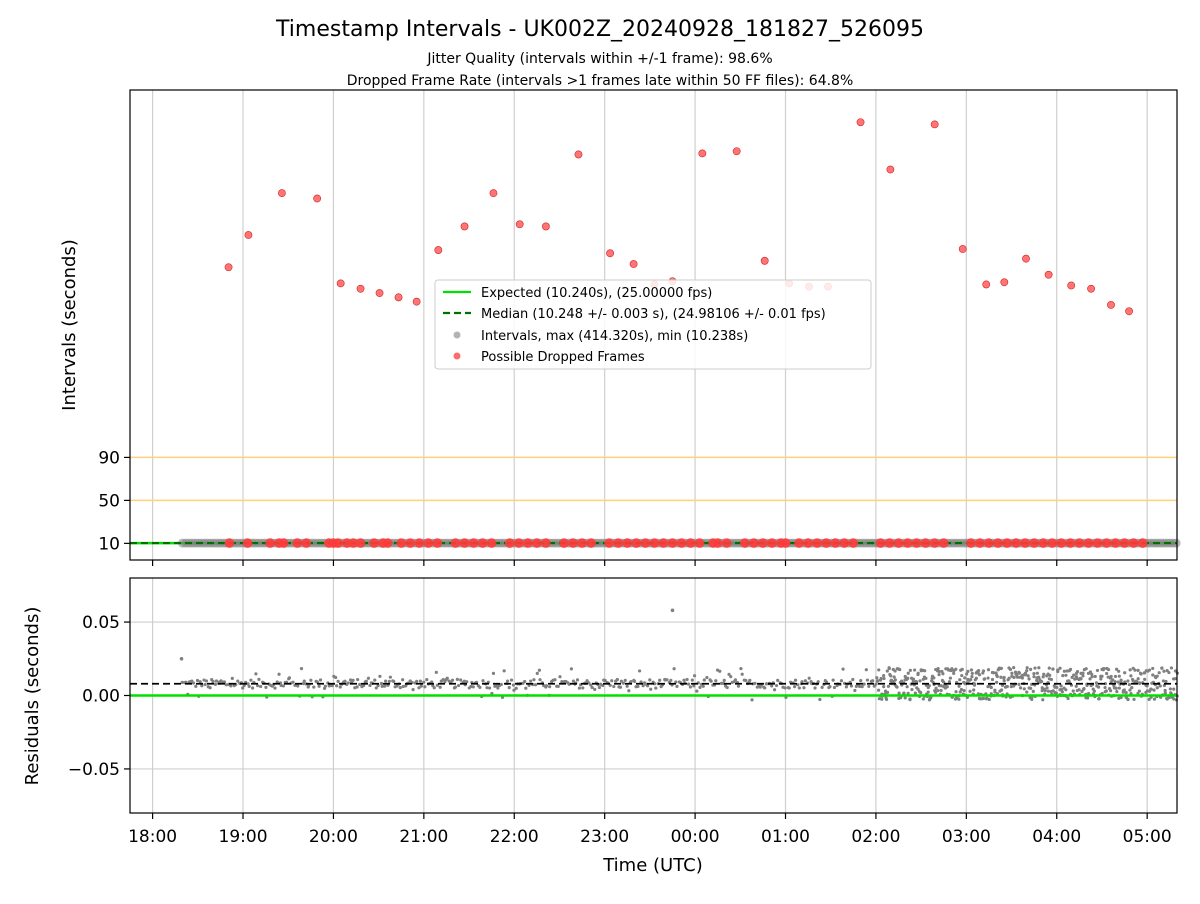  What do you see at coordinates (101, 697) in the screenshot?
I see `residuals-y-tick-label: 0.00` at bounding box center [101, 697].